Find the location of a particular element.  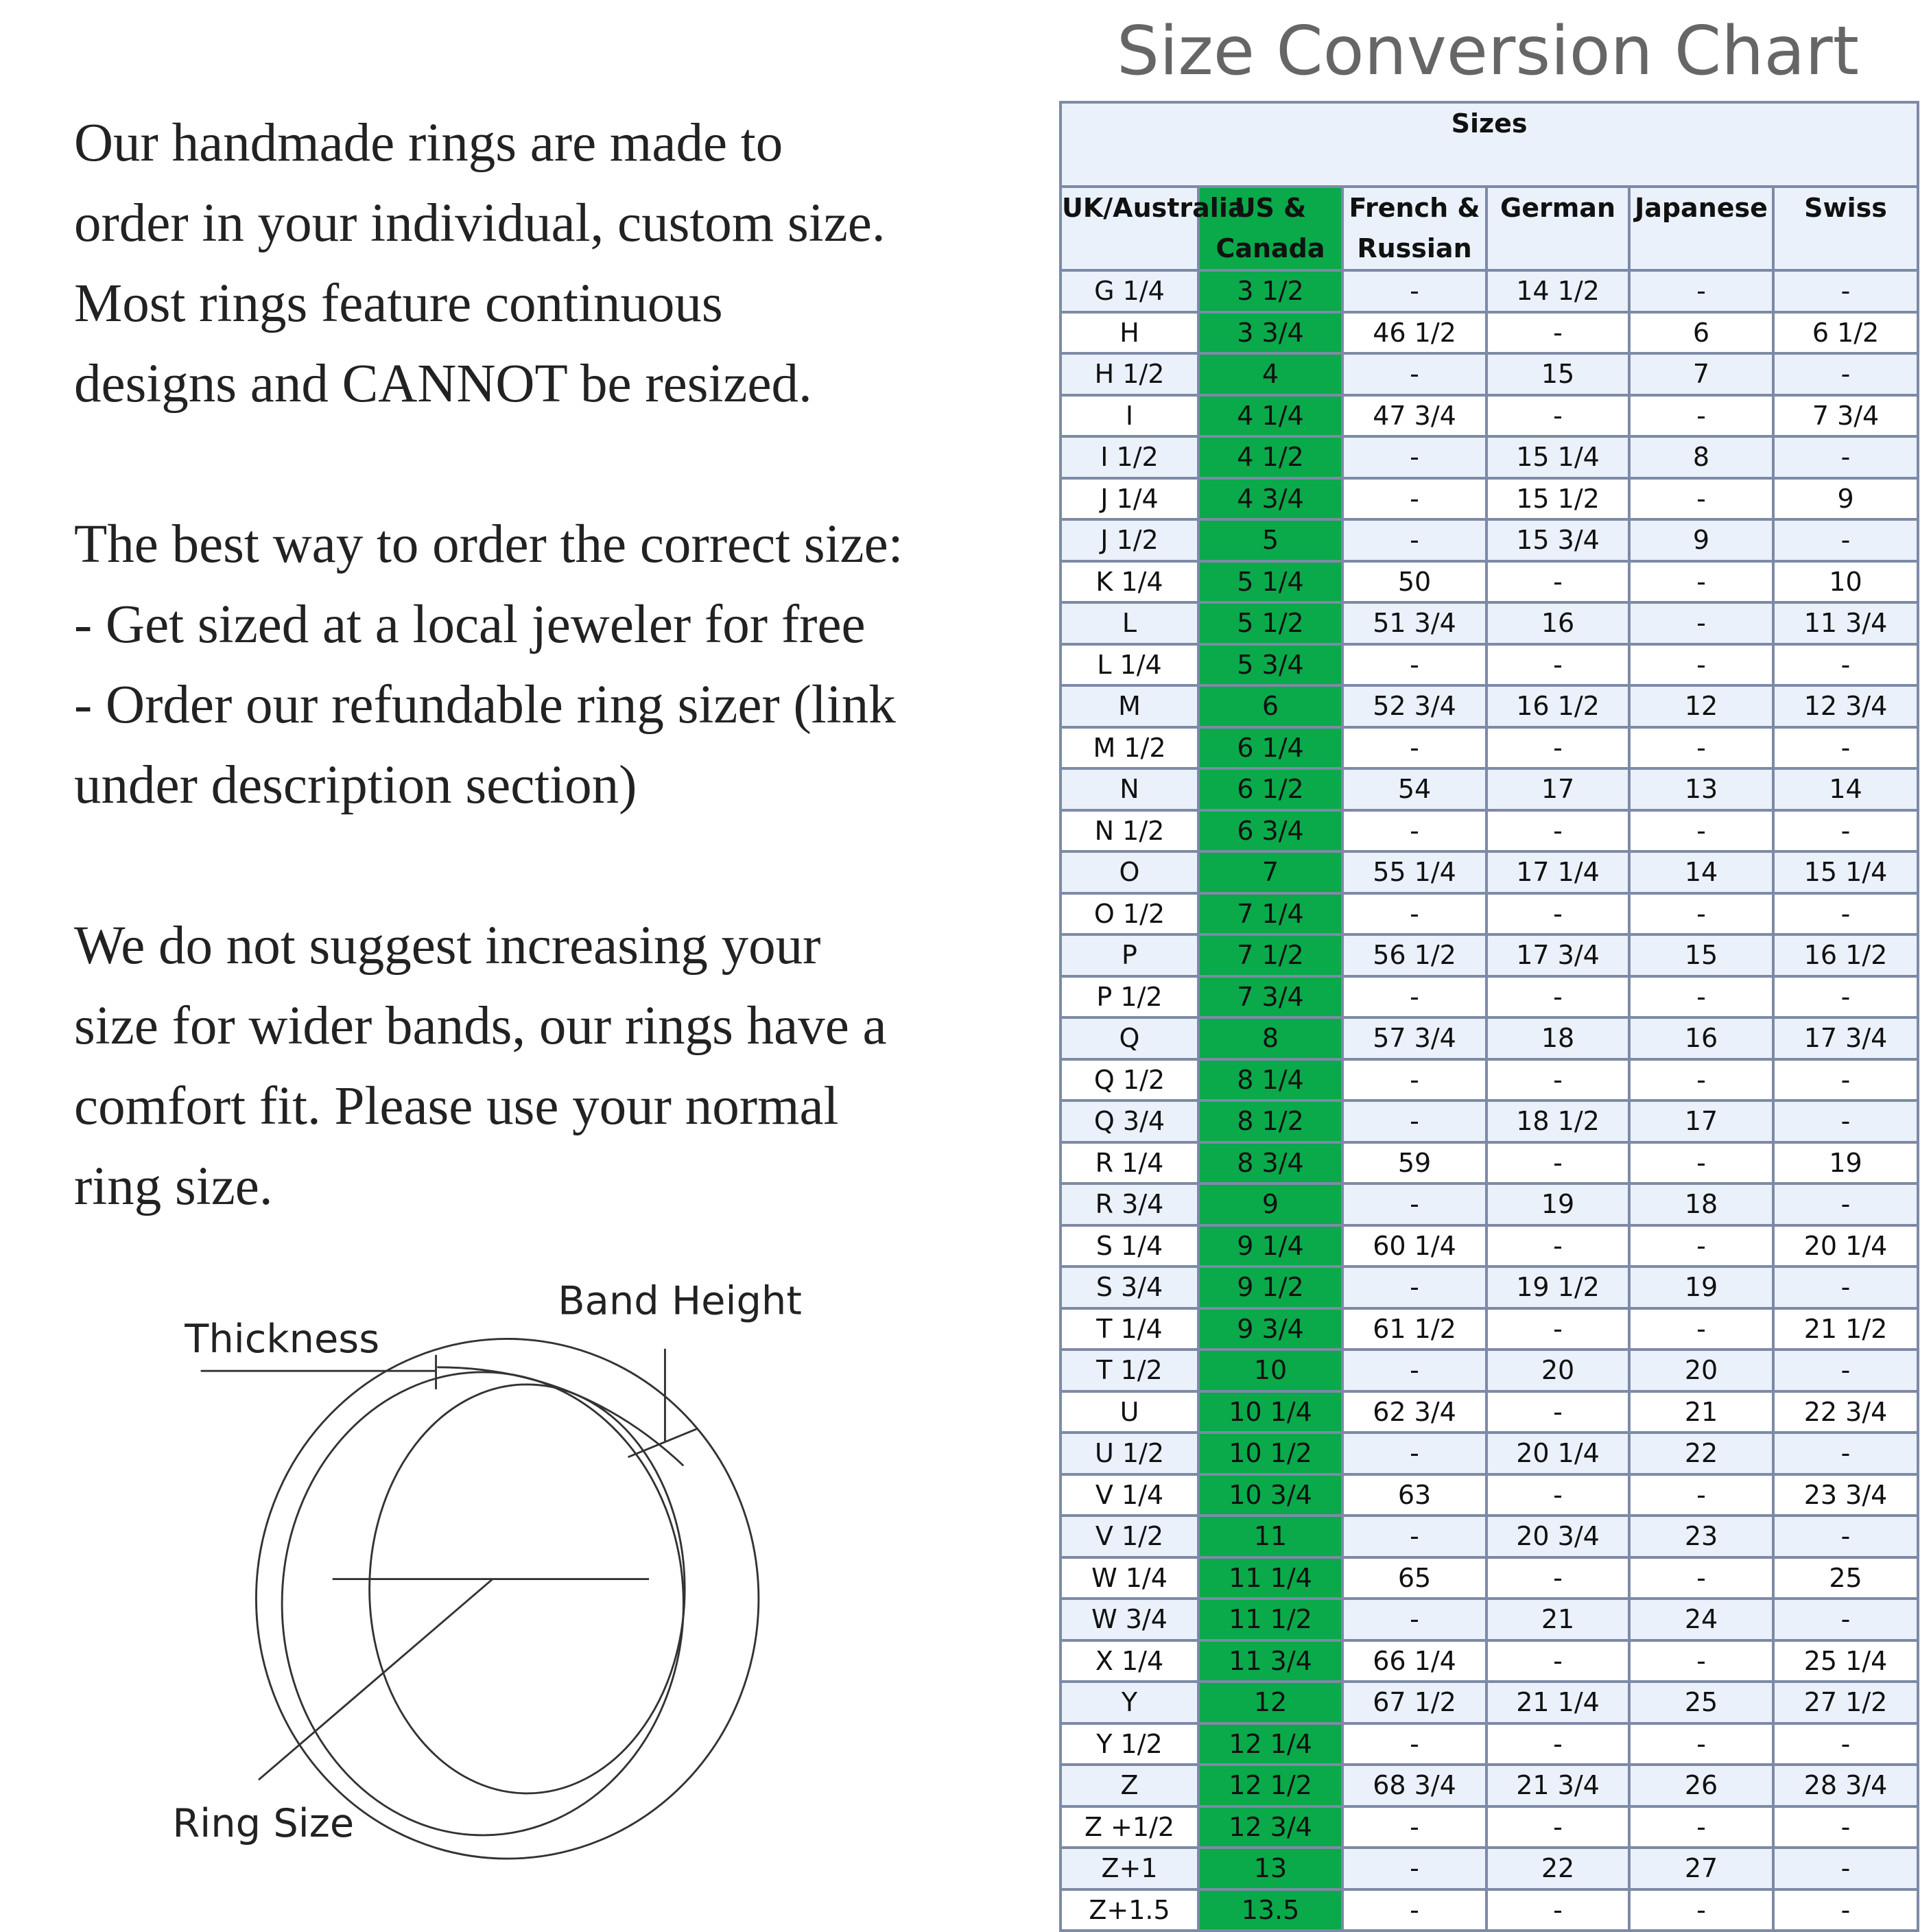

table-cell: W 1/4 is located at coordinates (1129, 1577).